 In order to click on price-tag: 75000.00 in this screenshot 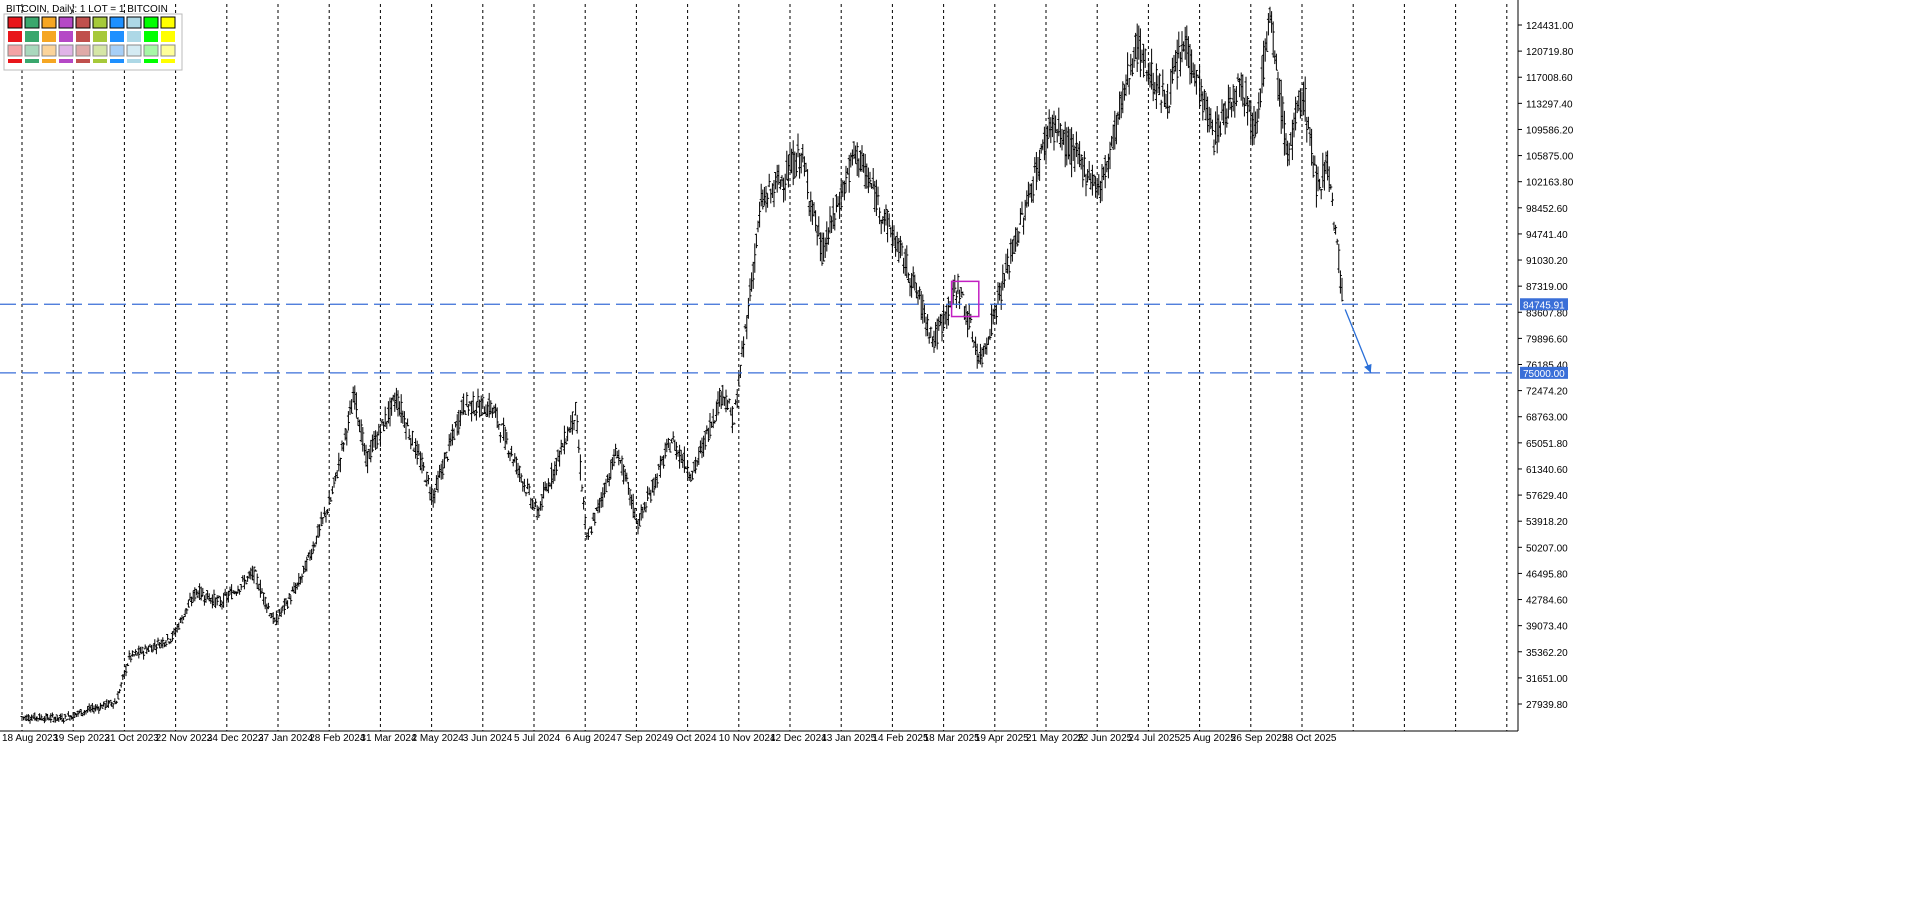, I will do `click(1544, 373)`.